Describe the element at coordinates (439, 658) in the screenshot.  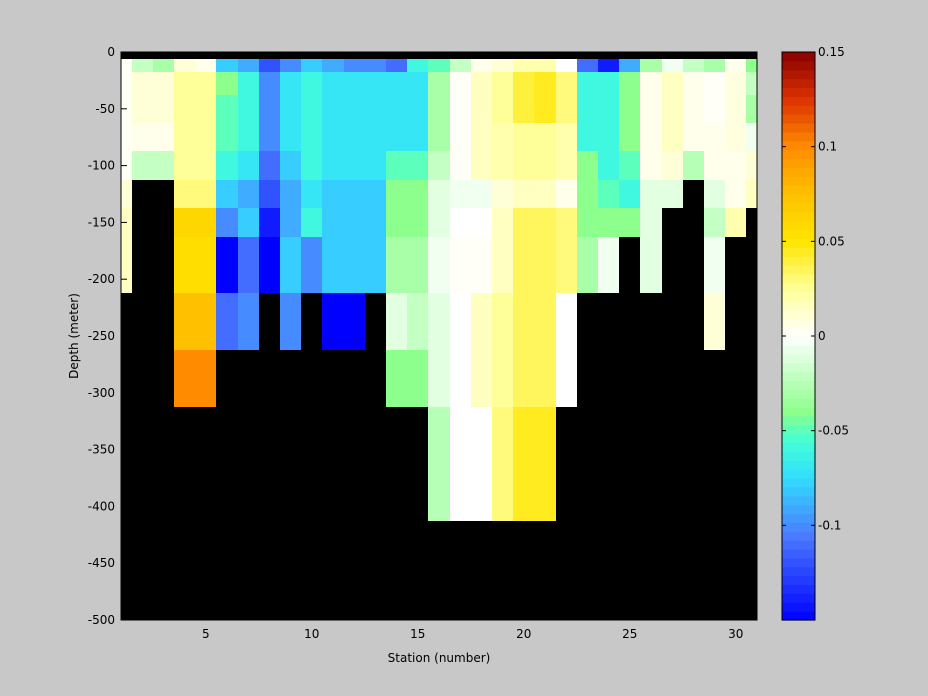
I see `x-axis-label: Station (number)` at that location.